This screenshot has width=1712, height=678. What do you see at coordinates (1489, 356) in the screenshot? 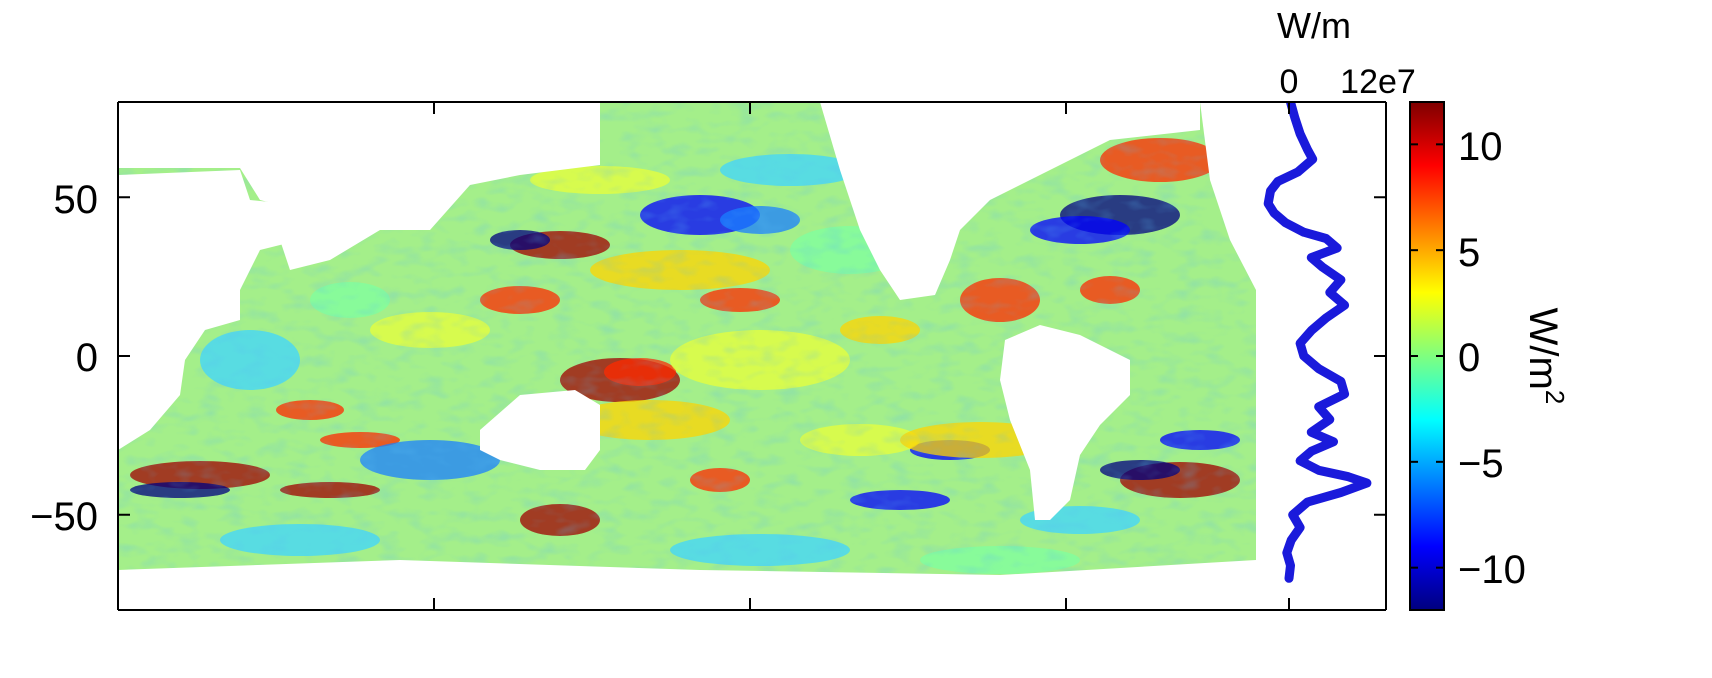
I see `colorbar: 10 5 0 −5 −10 W/m2` at bounding box center [1489, 356].